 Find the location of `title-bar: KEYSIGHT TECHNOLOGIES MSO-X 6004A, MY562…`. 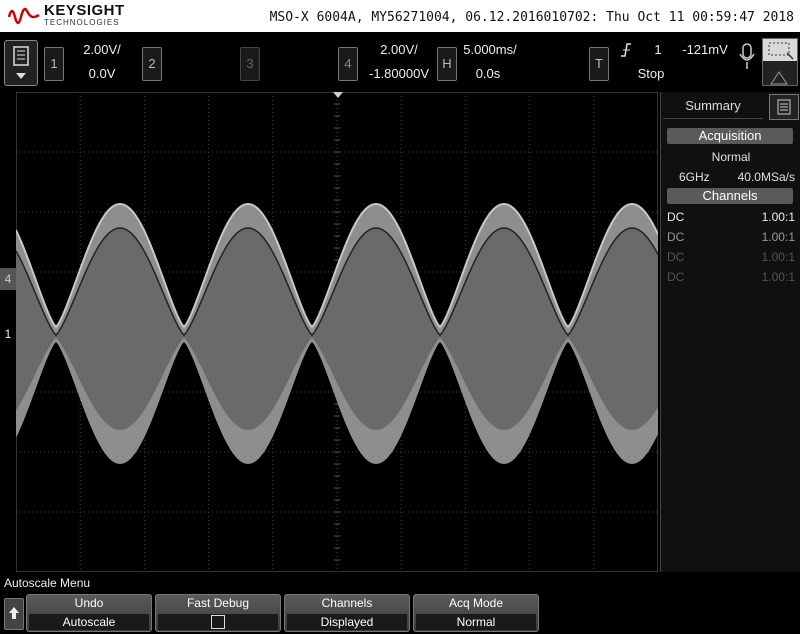

title-bar: KEYSIGHT TECHNOLOGIES MSO-X 6004A, MY562… is located at coordinates (400, 16).